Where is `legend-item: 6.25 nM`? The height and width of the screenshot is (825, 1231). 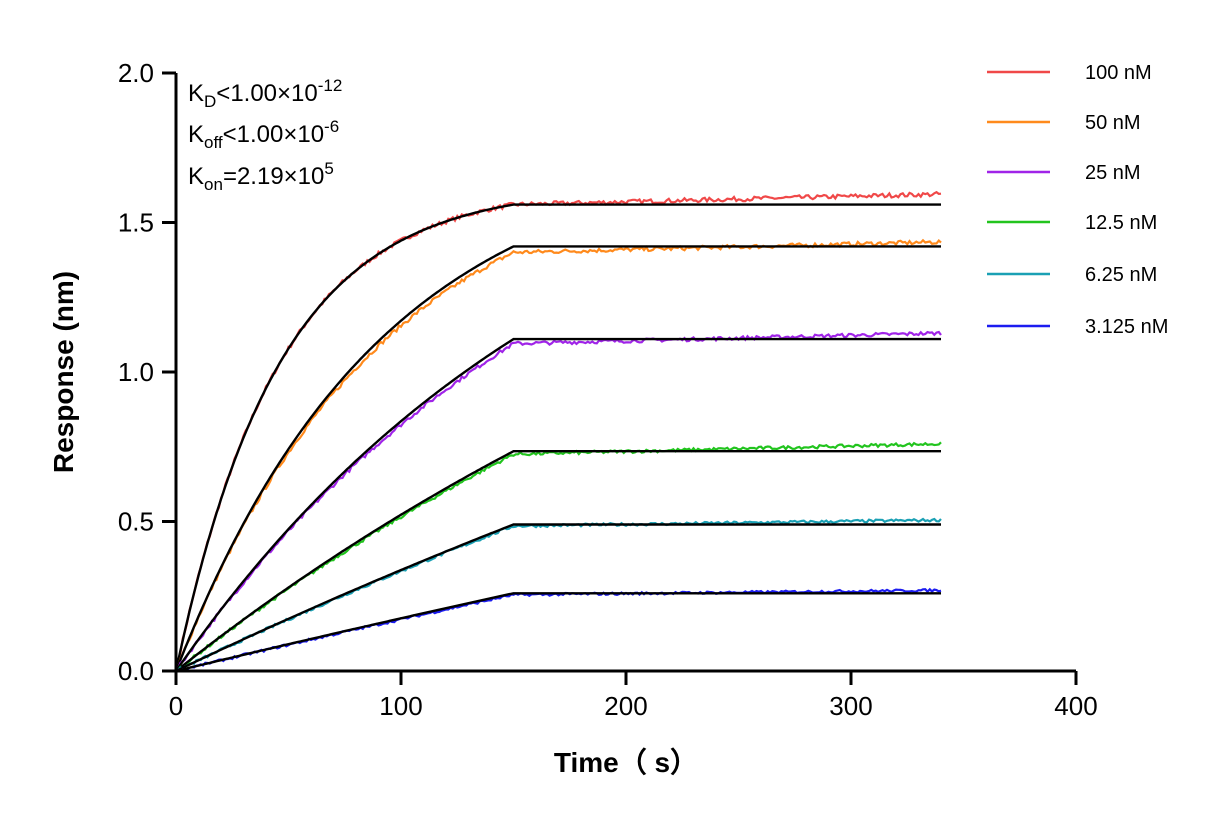 legend-item: 6.25 nM is located at coordinates (1072, 275).